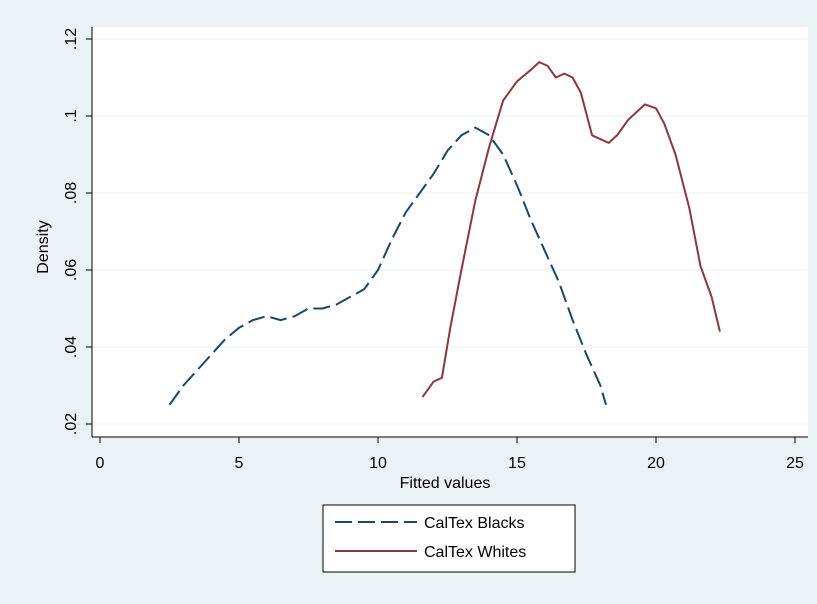 The image size is (817, 604). Describe the element at coordinates (378, 463) in the screenshot. I see `x-tick-label-2: 10` at that location.